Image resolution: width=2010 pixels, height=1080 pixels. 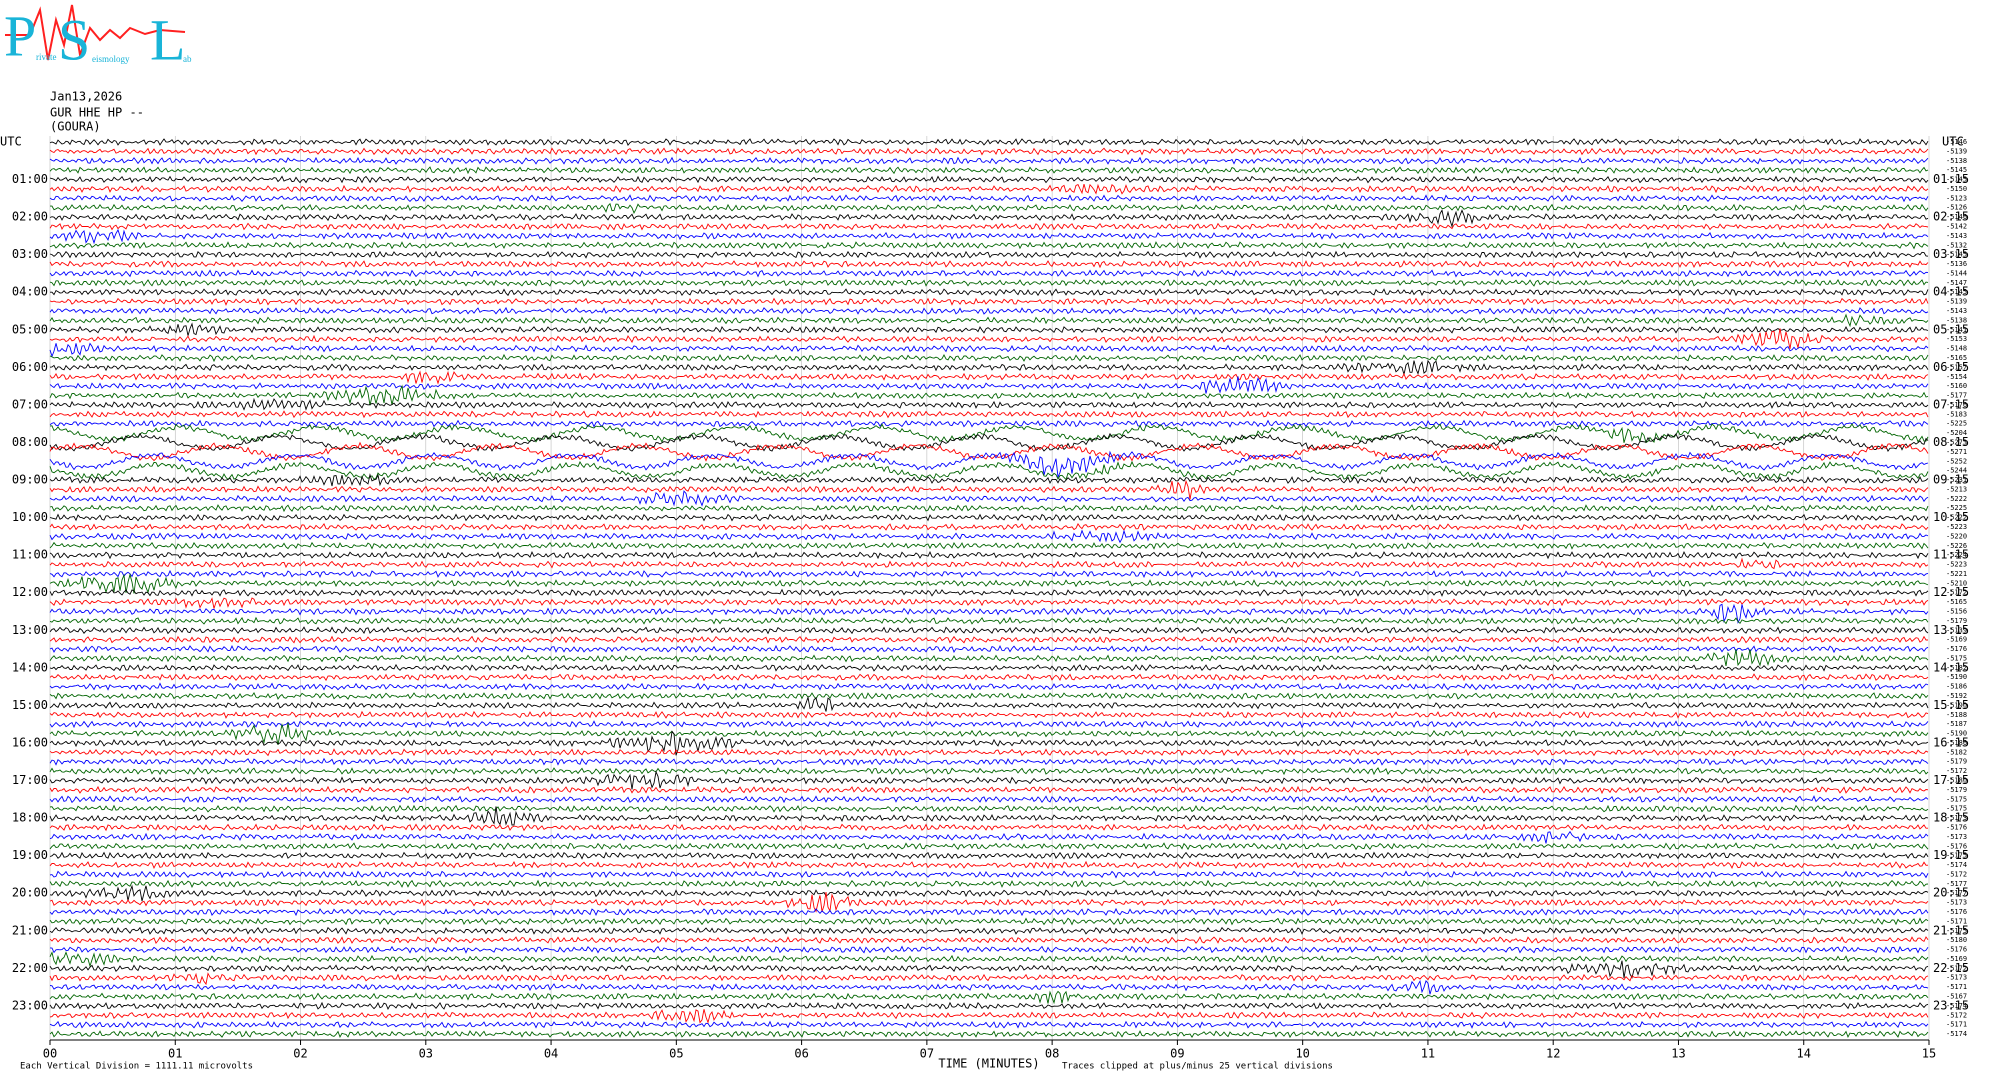 I want to click on hour-label-left: 05:00, so click(x=30, y=329).